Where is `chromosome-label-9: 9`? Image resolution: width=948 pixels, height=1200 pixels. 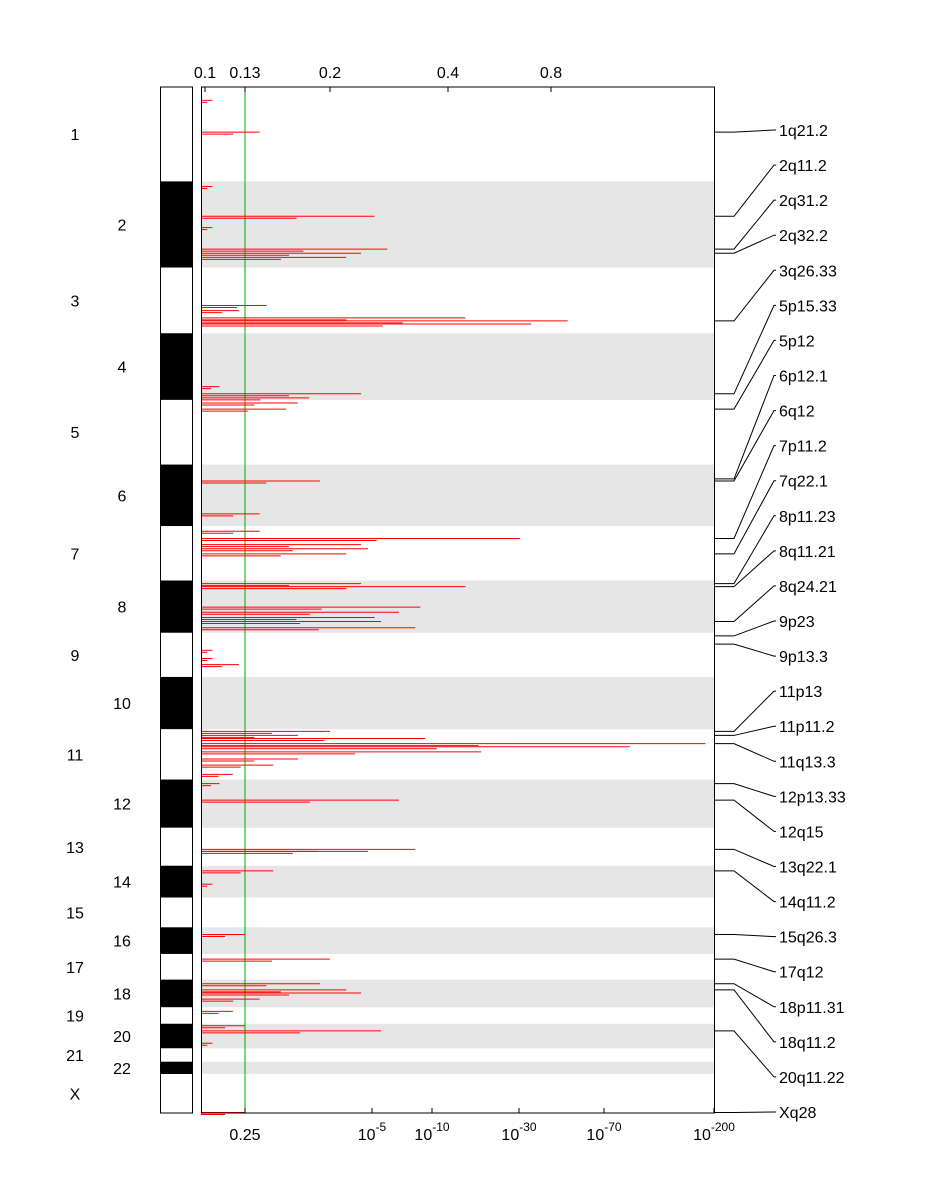 chromosome-label-9: 9 is located at coordinates (75, 656).